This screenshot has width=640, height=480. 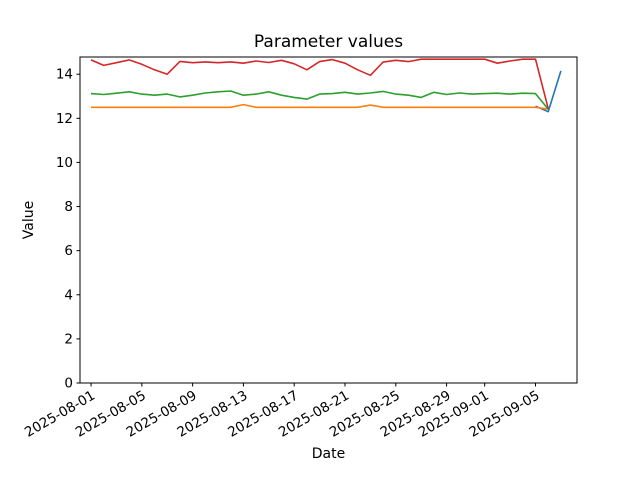 What do you see at coordinates (319, 83) in the screenshot?
I see `series-line-red` at bounding box center [319, 83].